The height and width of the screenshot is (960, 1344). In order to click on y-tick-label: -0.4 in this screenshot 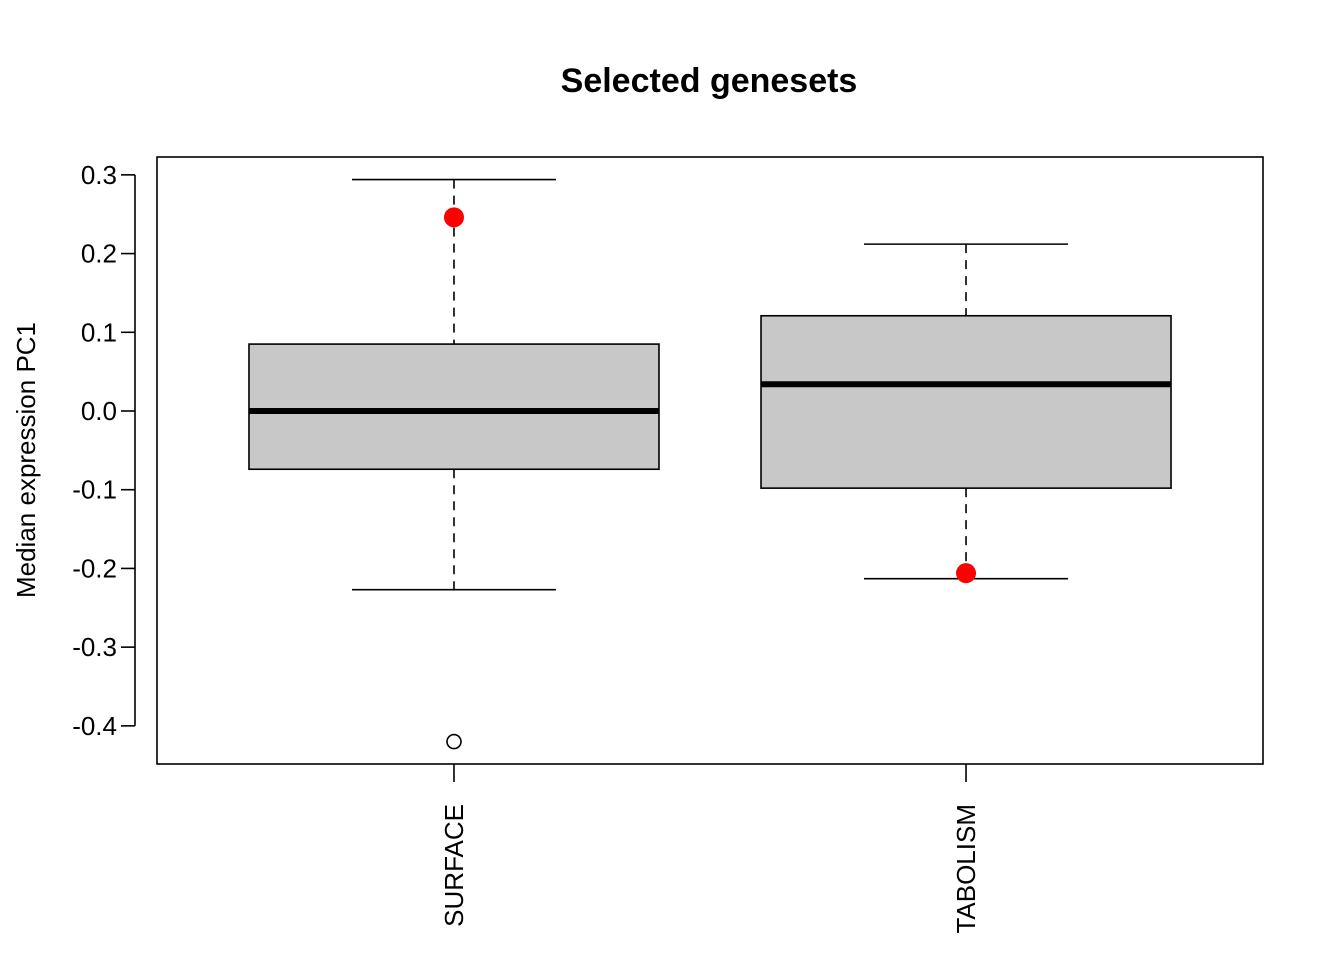, I will do `click(94, 726)`.